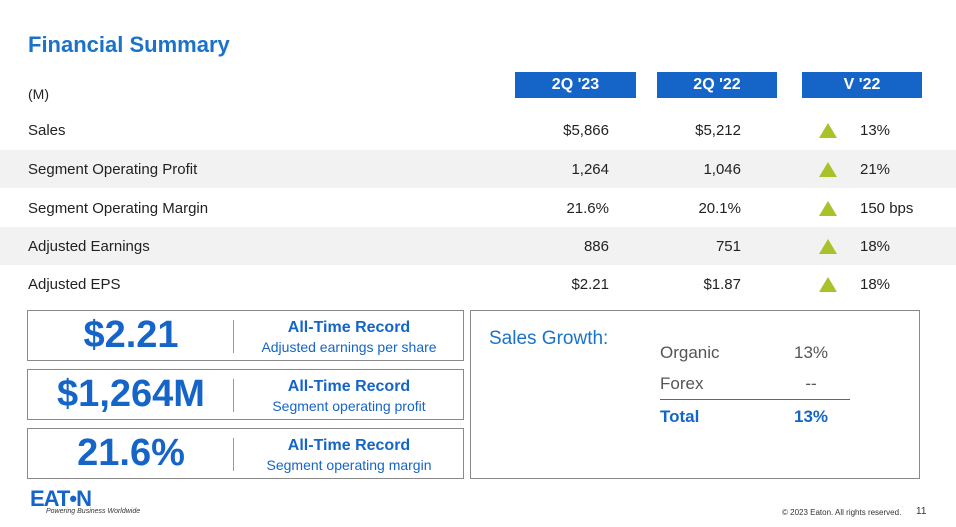 Image resolution: width=956 pixels, height=527 pixels. What do you see at coordinates (478, 130) in the screenshot?
I see `table-row-sales: Sales $5,866 $5,212 13%` at bounding box center [478, 130].